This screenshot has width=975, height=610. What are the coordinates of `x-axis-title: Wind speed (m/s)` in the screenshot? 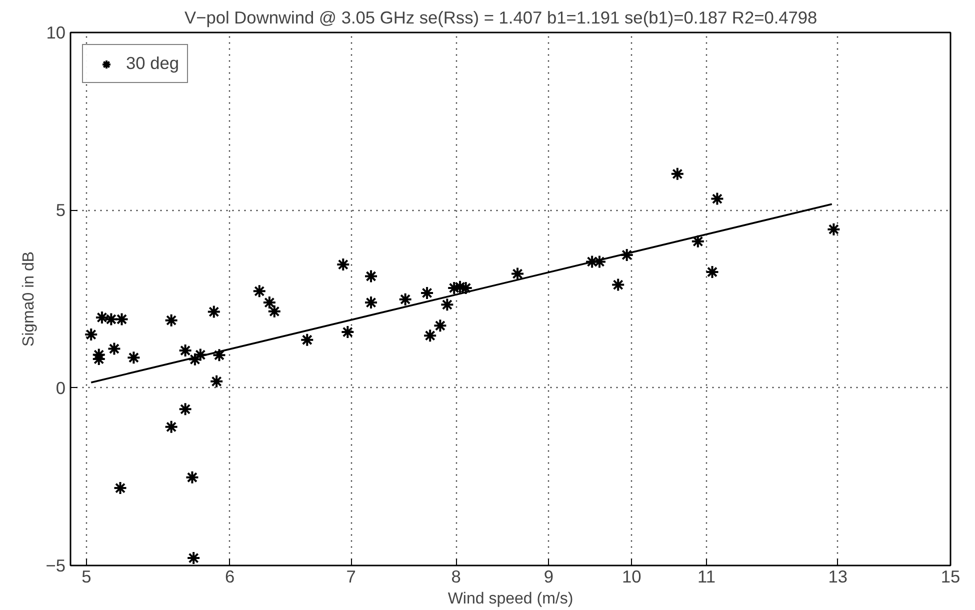 It's located at (511, 599).